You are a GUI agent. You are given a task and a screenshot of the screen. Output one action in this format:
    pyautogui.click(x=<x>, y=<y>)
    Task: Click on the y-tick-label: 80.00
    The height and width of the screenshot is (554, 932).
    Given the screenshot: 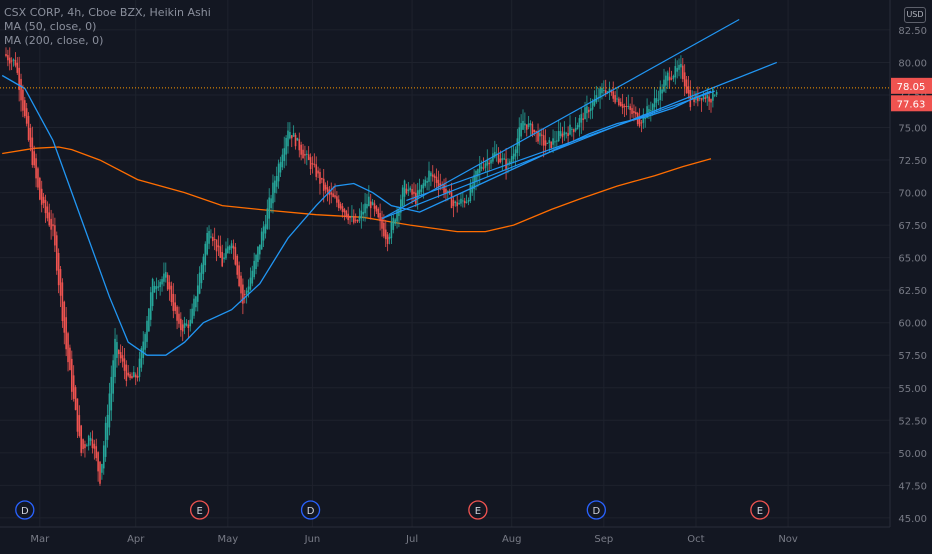 What is the action you would take?
    pyautogui.click(x=912, y=63)
    